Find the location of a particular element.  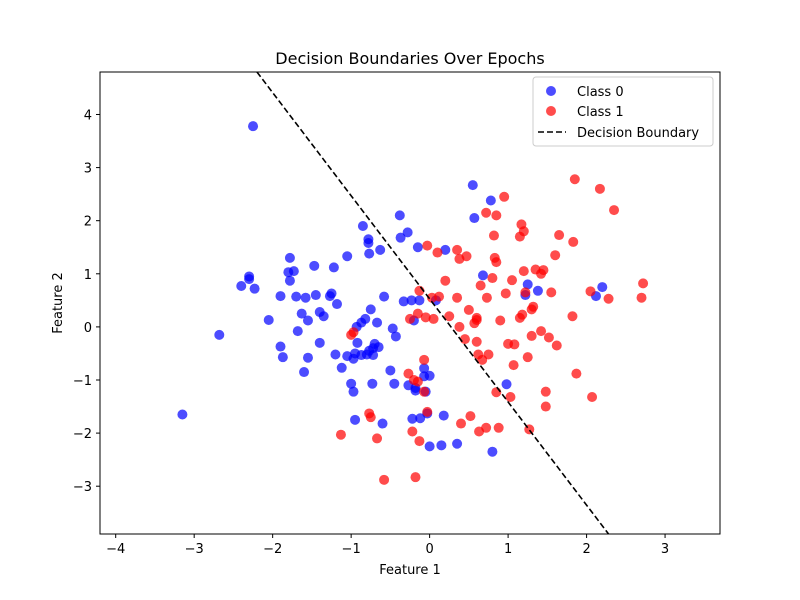

x-tick-label: 0 is located at coordinates (429, 549).